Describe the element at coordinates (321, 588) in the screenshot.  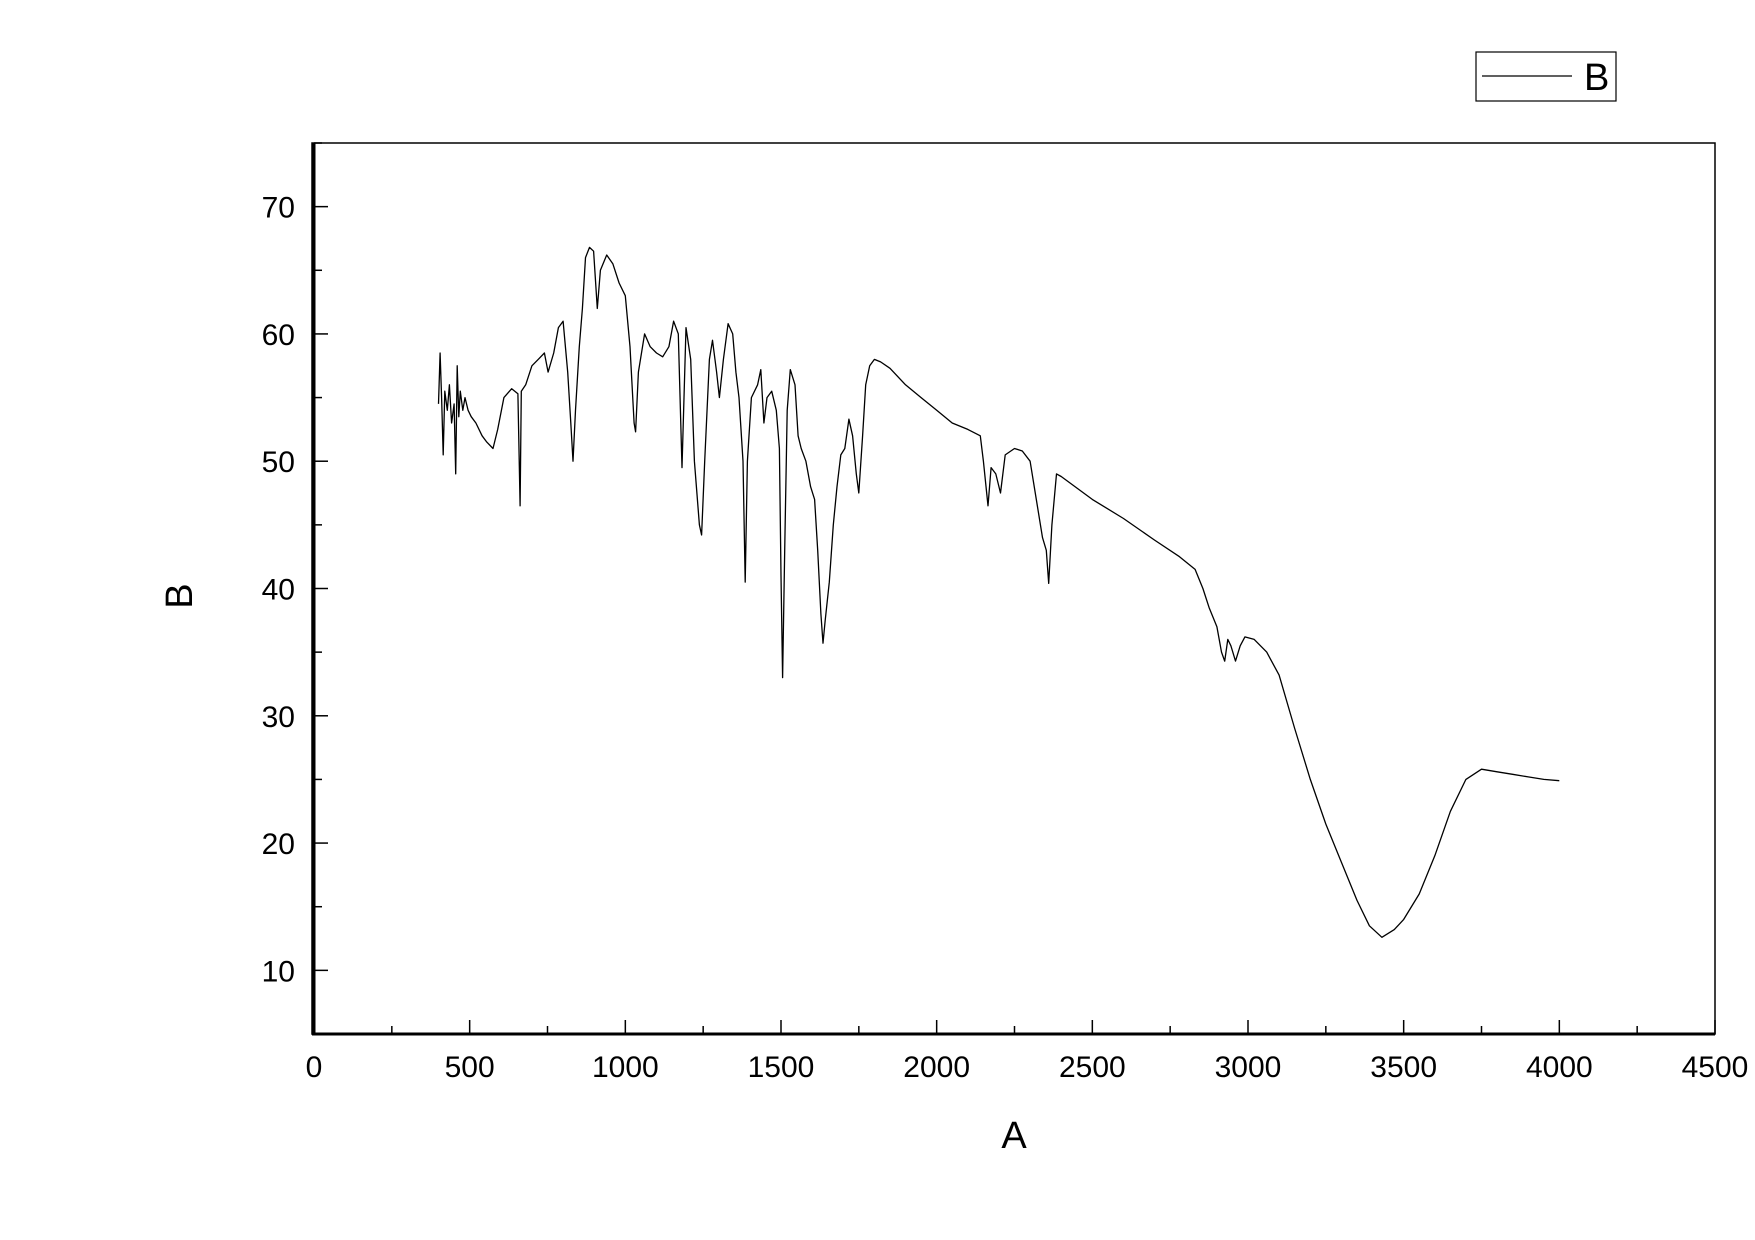
I see `y-axis-ticks` at that location.